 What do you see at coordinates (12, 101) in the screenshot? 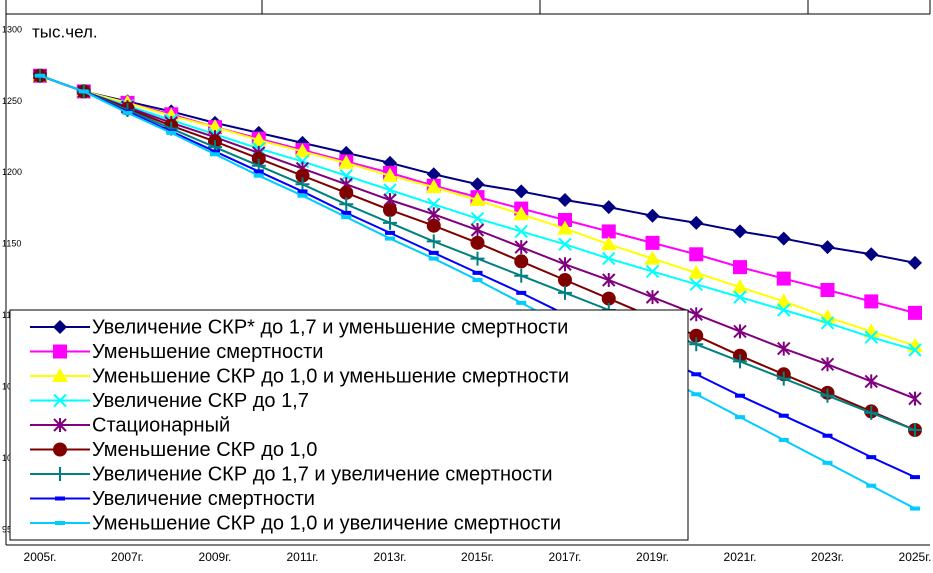
I see `y-tick-label: 1250` at bounding box center [12, 101].